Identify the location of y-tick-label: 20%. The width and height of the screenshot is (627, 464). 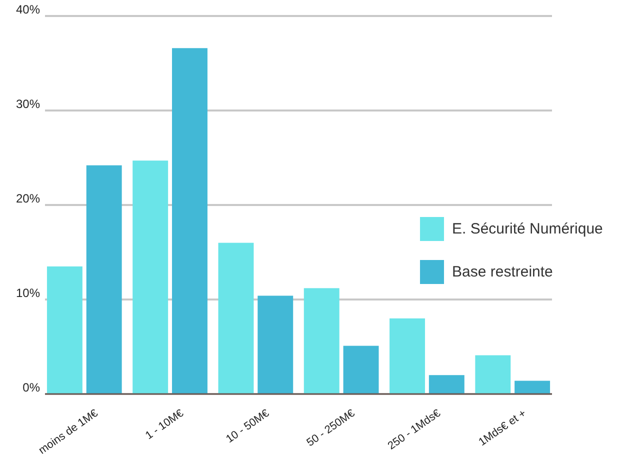
(28, 199).